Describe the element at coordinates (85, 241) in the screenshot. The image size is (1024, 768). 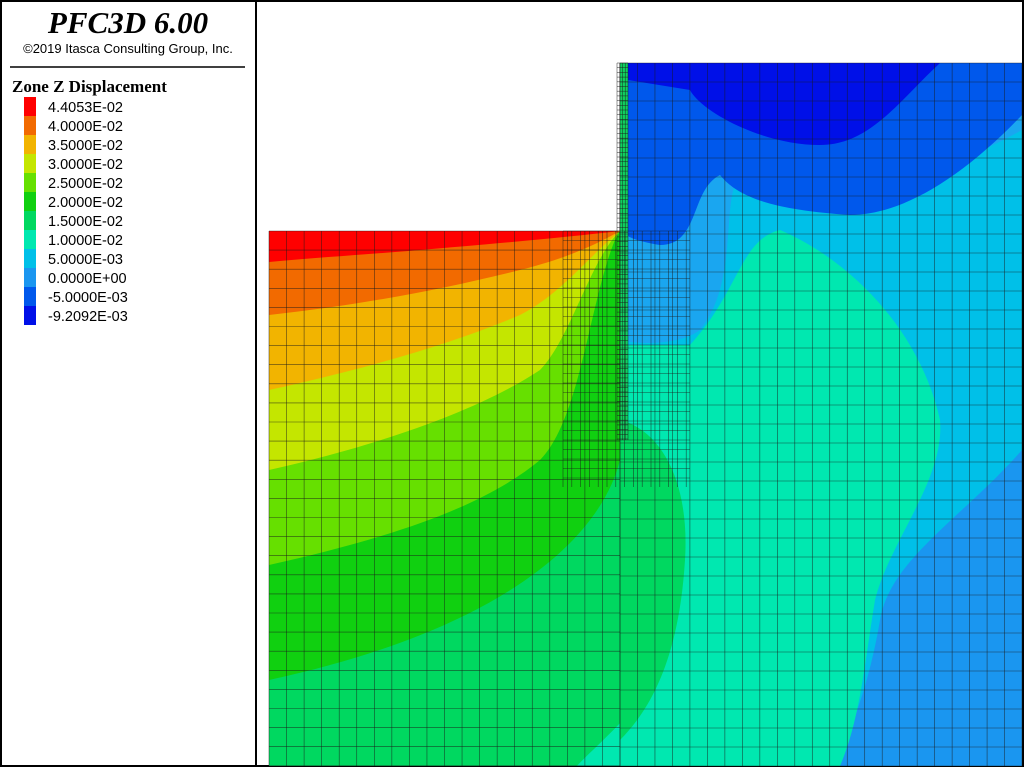
I see `legend-label: 1.0000E-02` at that location.